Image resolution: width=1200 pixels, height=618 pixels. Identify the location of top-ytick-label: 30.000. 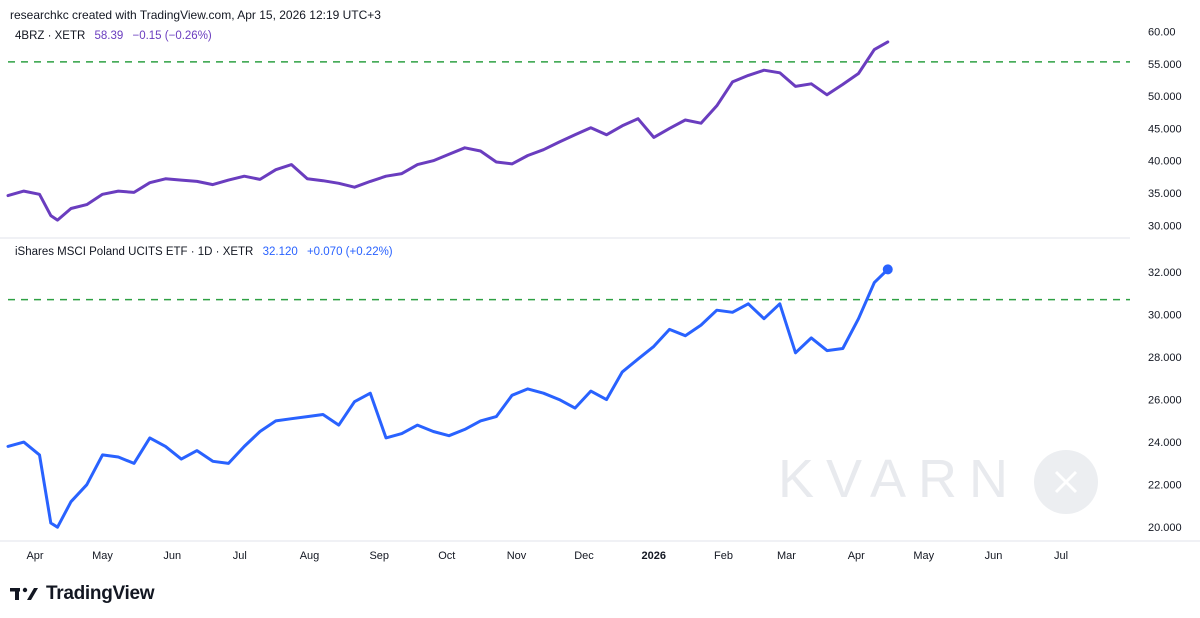
(1165, 226).